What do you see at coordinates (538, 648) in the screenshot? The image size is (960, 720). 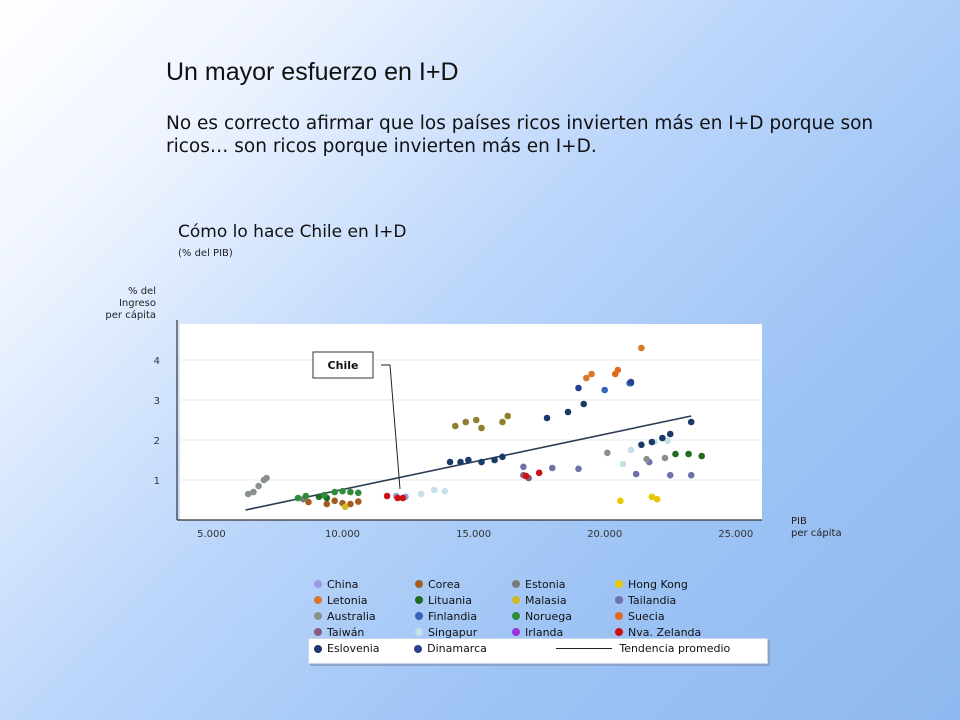 I see `legend-row: Eslovenia Dinamarca Tendencia promedio` at bounding box center [538, 648].